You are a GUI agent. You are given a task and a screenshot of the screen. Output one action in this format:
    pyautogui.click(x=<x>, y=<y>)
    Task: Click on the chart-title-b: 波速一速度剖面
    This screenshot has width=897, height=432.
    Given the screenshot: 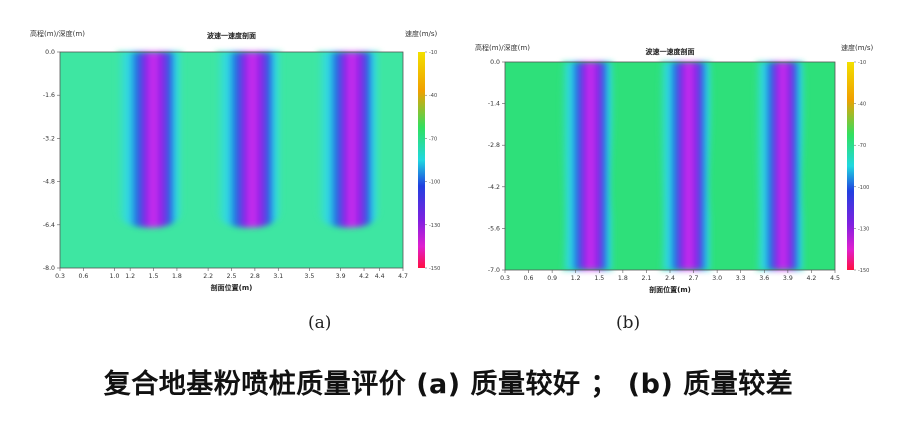 What is the action you would take?
    pyautogui.click(x=670, y=51)
    